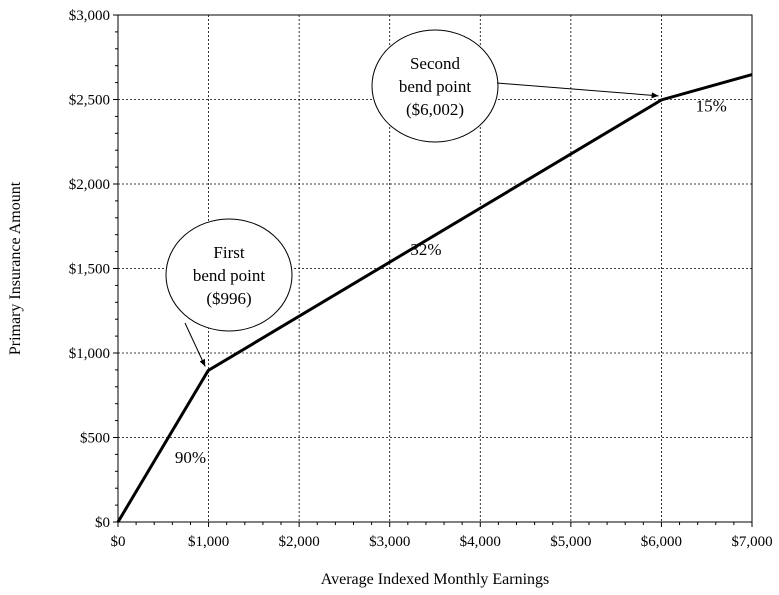 This screenshot has height=595, width=779. What do you see at coordinates (570, 542) in the screenshot?
I see `x-tick-label: $5,000` at bounding box center [570, 542].